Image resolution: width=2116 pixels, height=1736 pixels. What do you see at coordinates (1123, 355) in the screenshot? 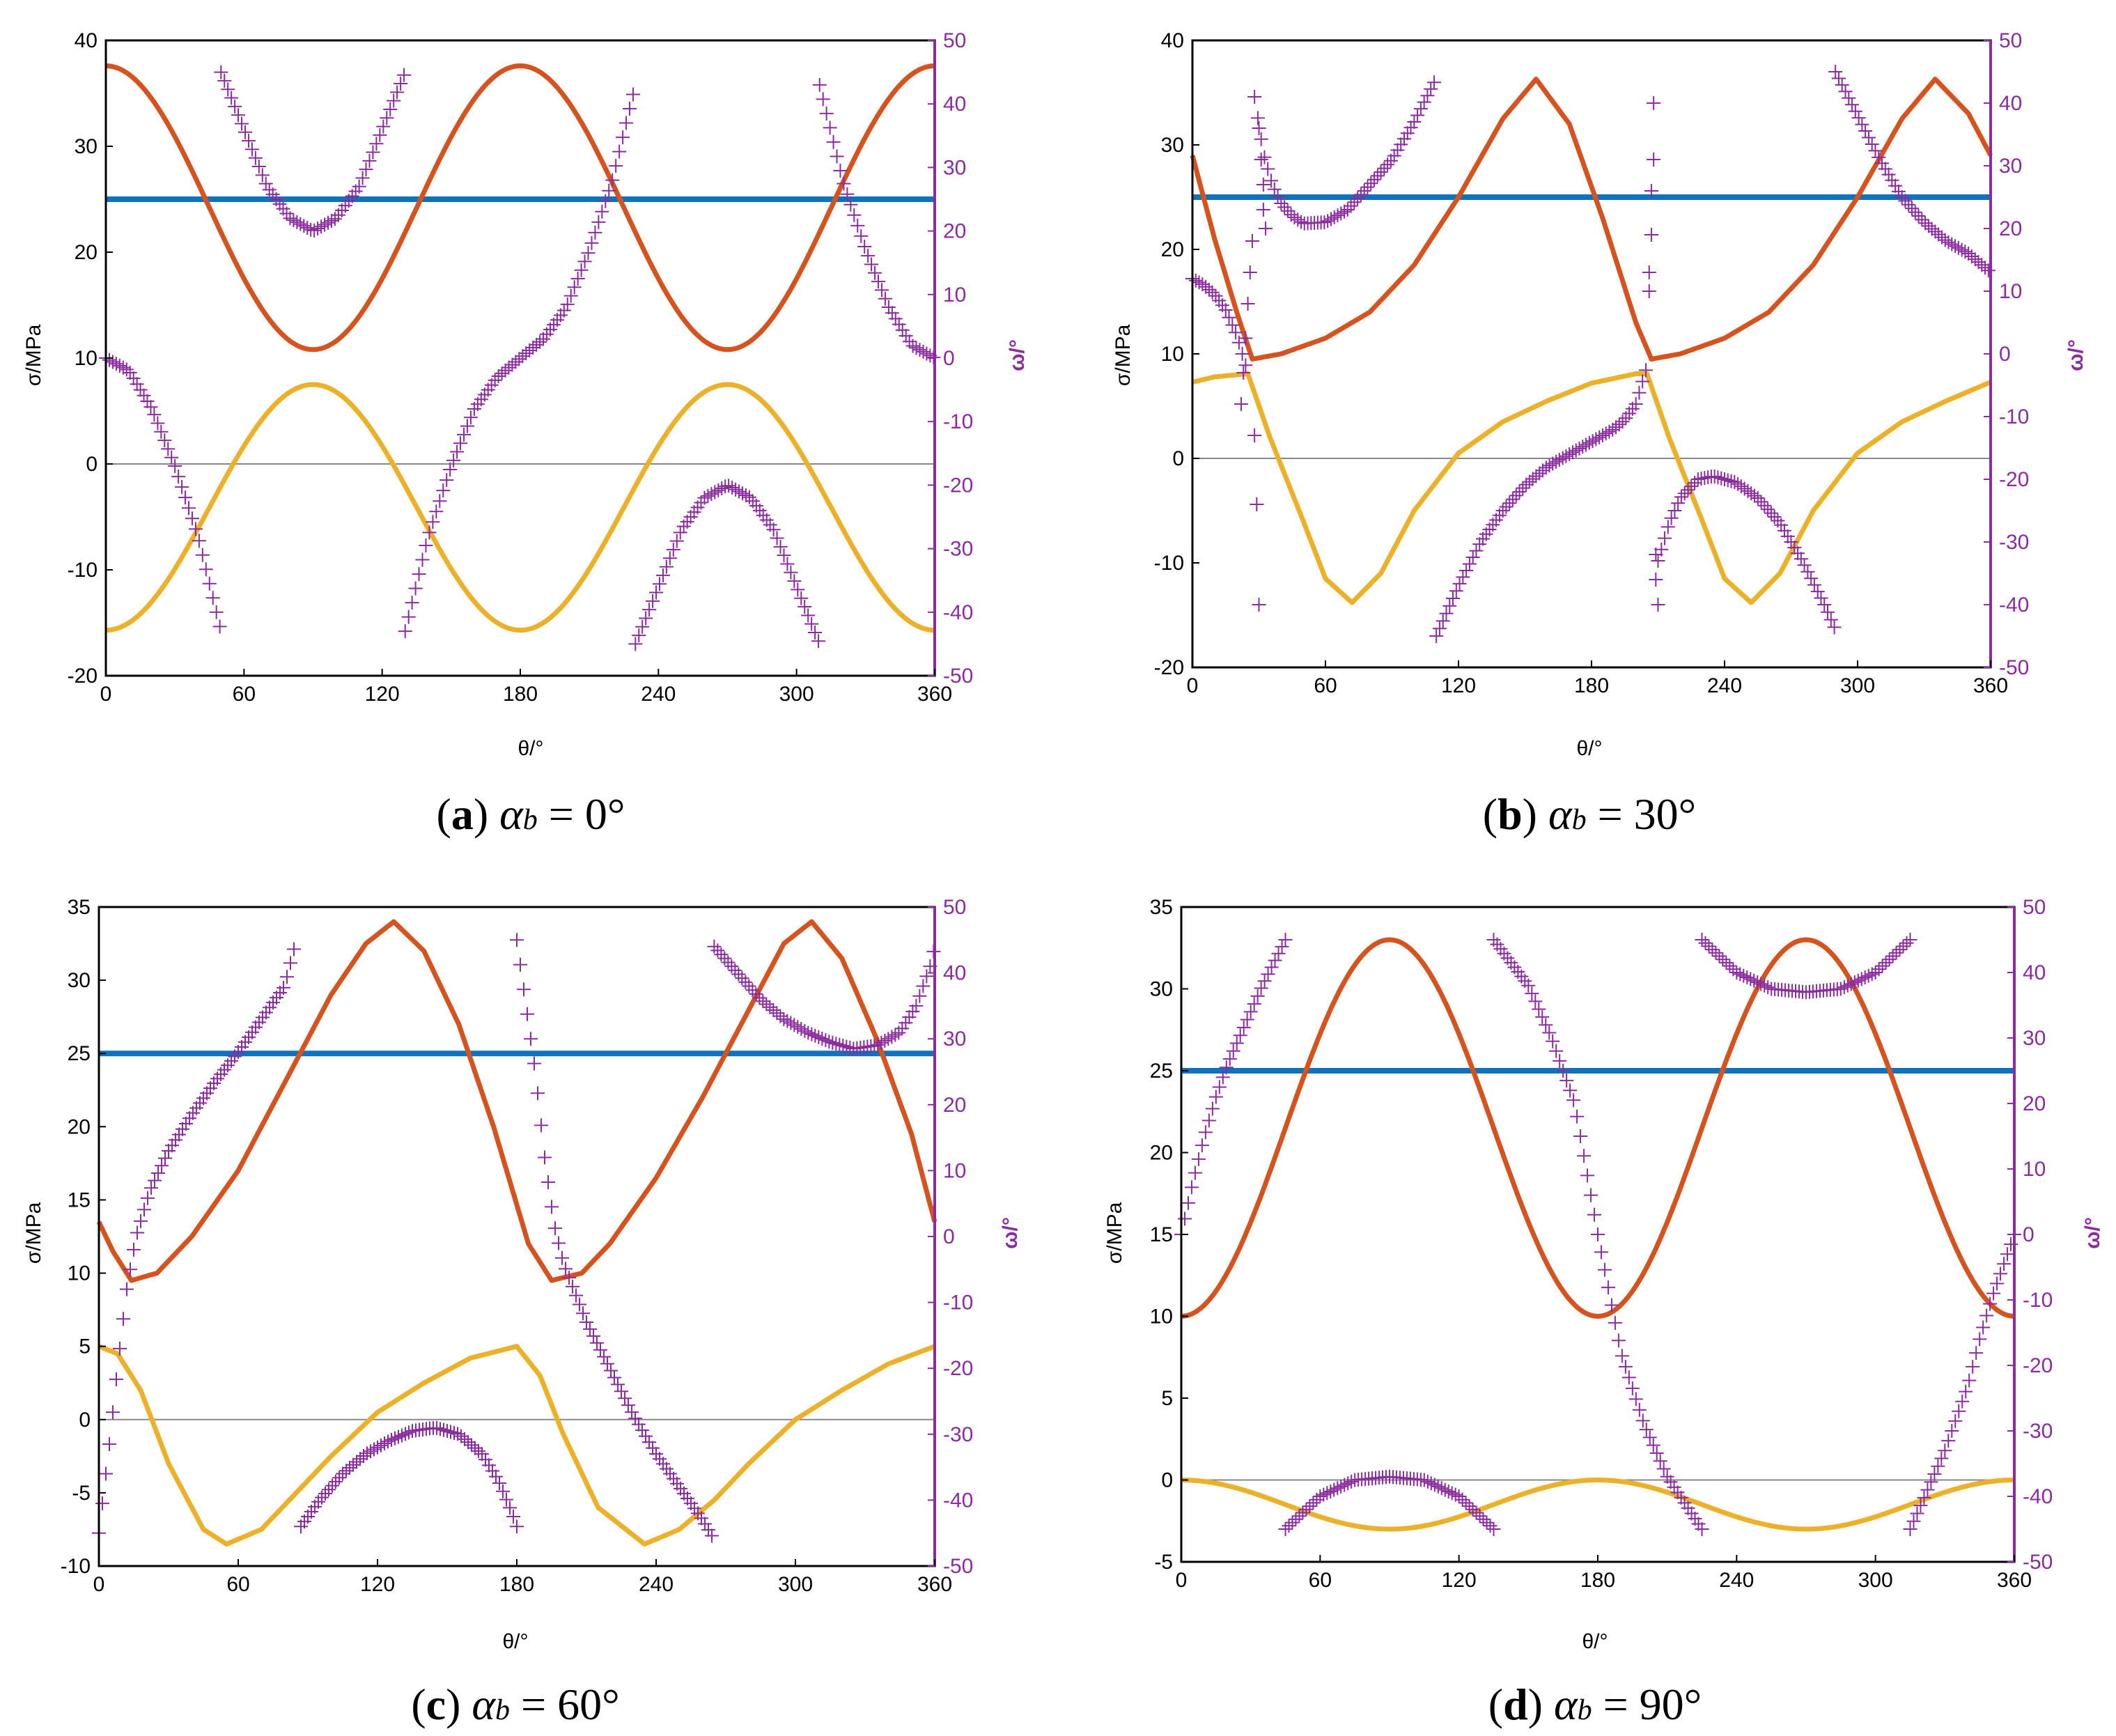
I see `panel-b-ylabel: σ/MPa` at bounding box center [1123, 355].